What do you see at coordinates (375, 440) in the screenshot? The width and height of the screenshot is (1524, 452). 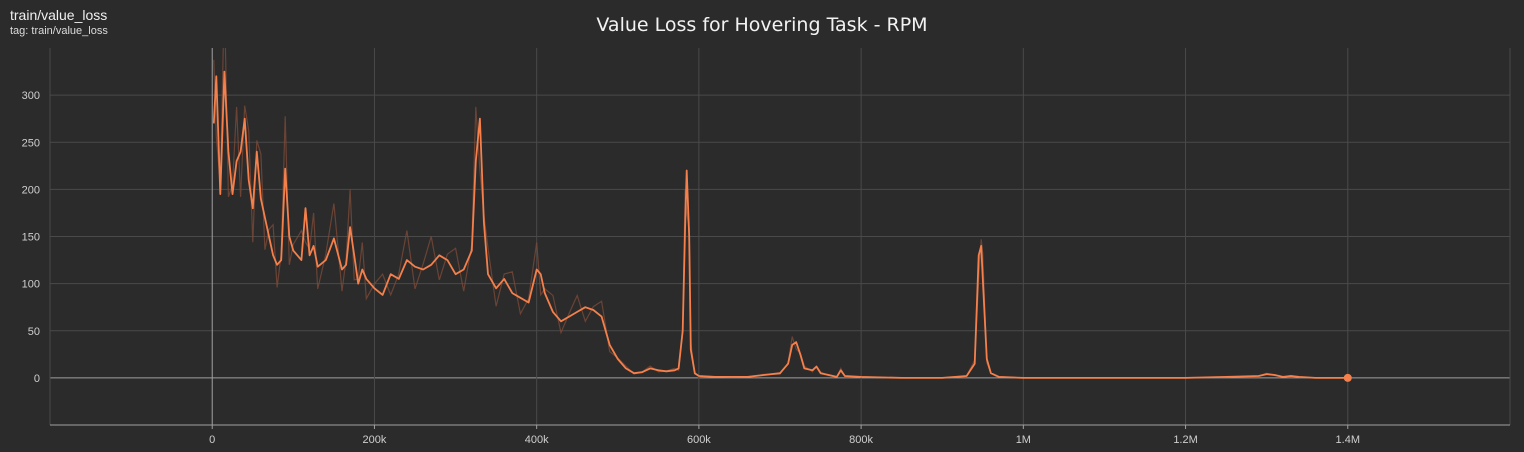 I see `x-tick-label: 200k` at bounding box center [375, 440].